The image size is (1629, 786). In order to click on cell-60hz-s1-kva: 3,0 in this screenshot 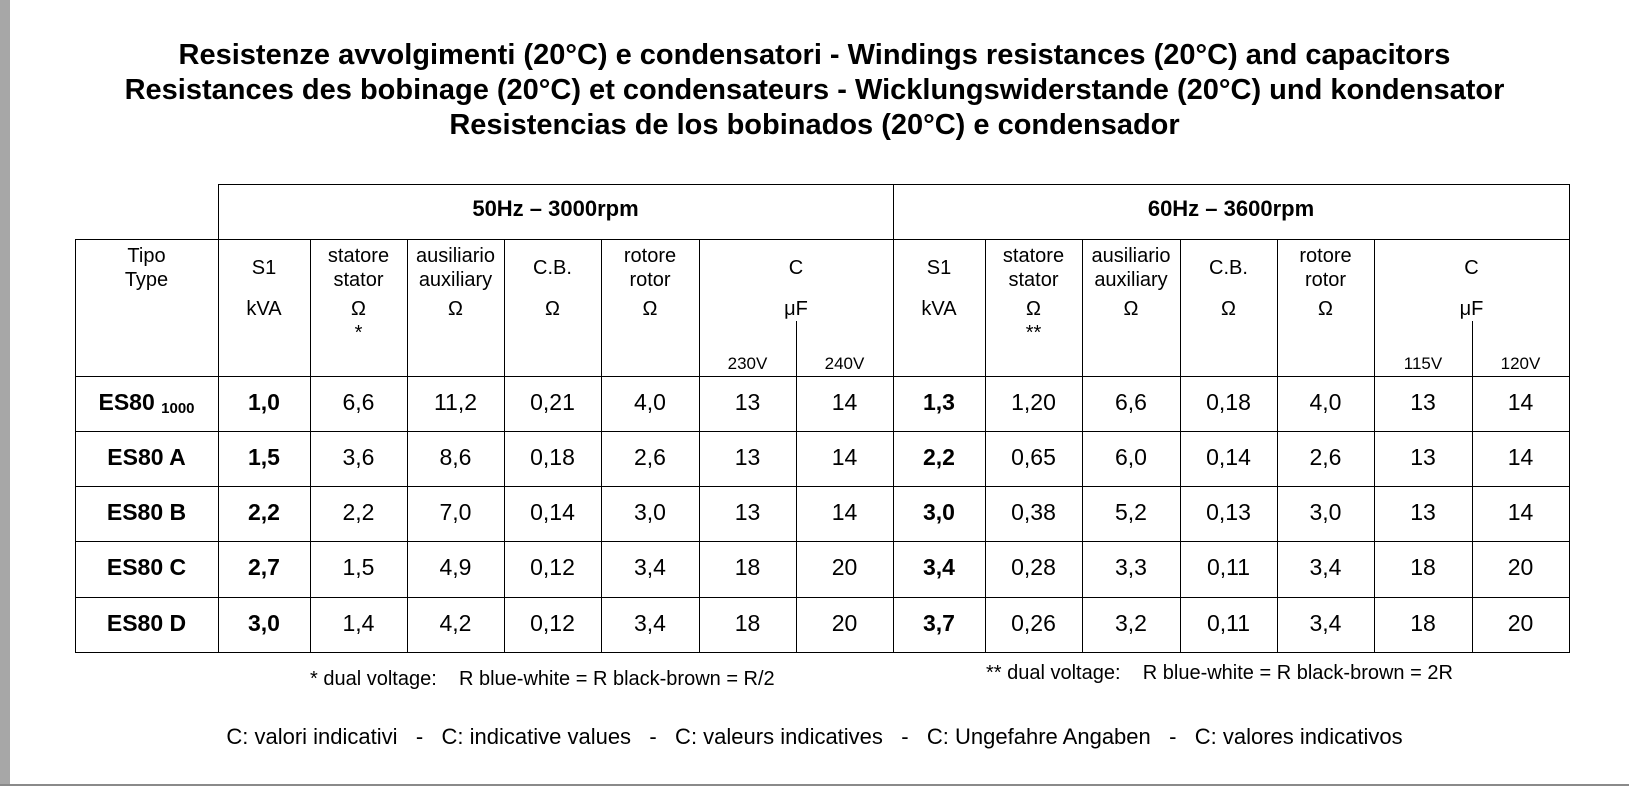, I will do `click(939, 512)`.